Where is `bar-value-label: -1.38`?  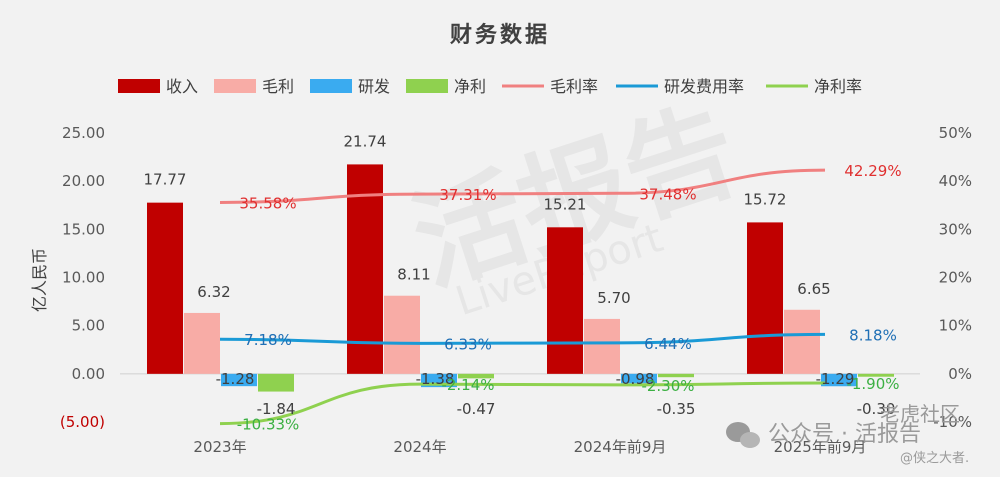 bar-value-label: -1.38 is located at coordinates (435, 379).